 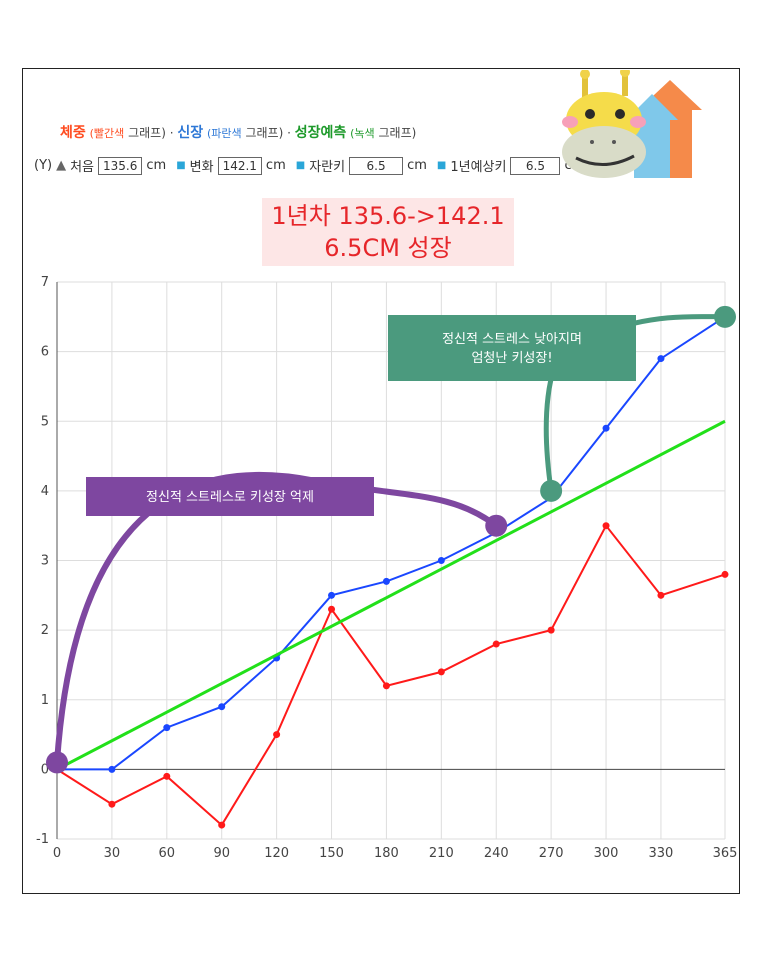 What do you see at coordinates (43, 165) in the screenshot?
I see `y-label: (Y)` at bounding box center [43, 165].